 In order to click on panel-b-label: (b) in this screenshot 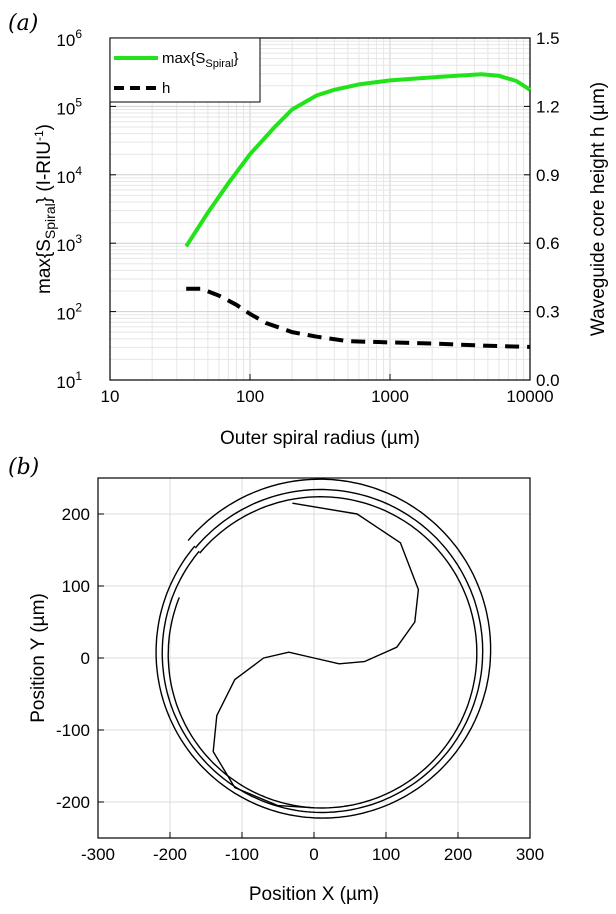, I will do `click(23, 467)`.